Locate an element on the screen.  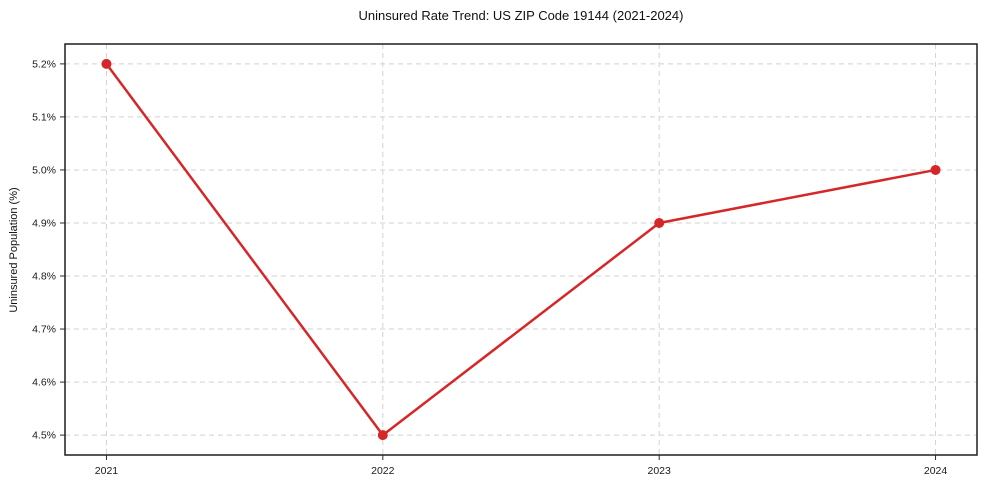
y-tick-label: 5.1% is located at coordinates (44, 117).